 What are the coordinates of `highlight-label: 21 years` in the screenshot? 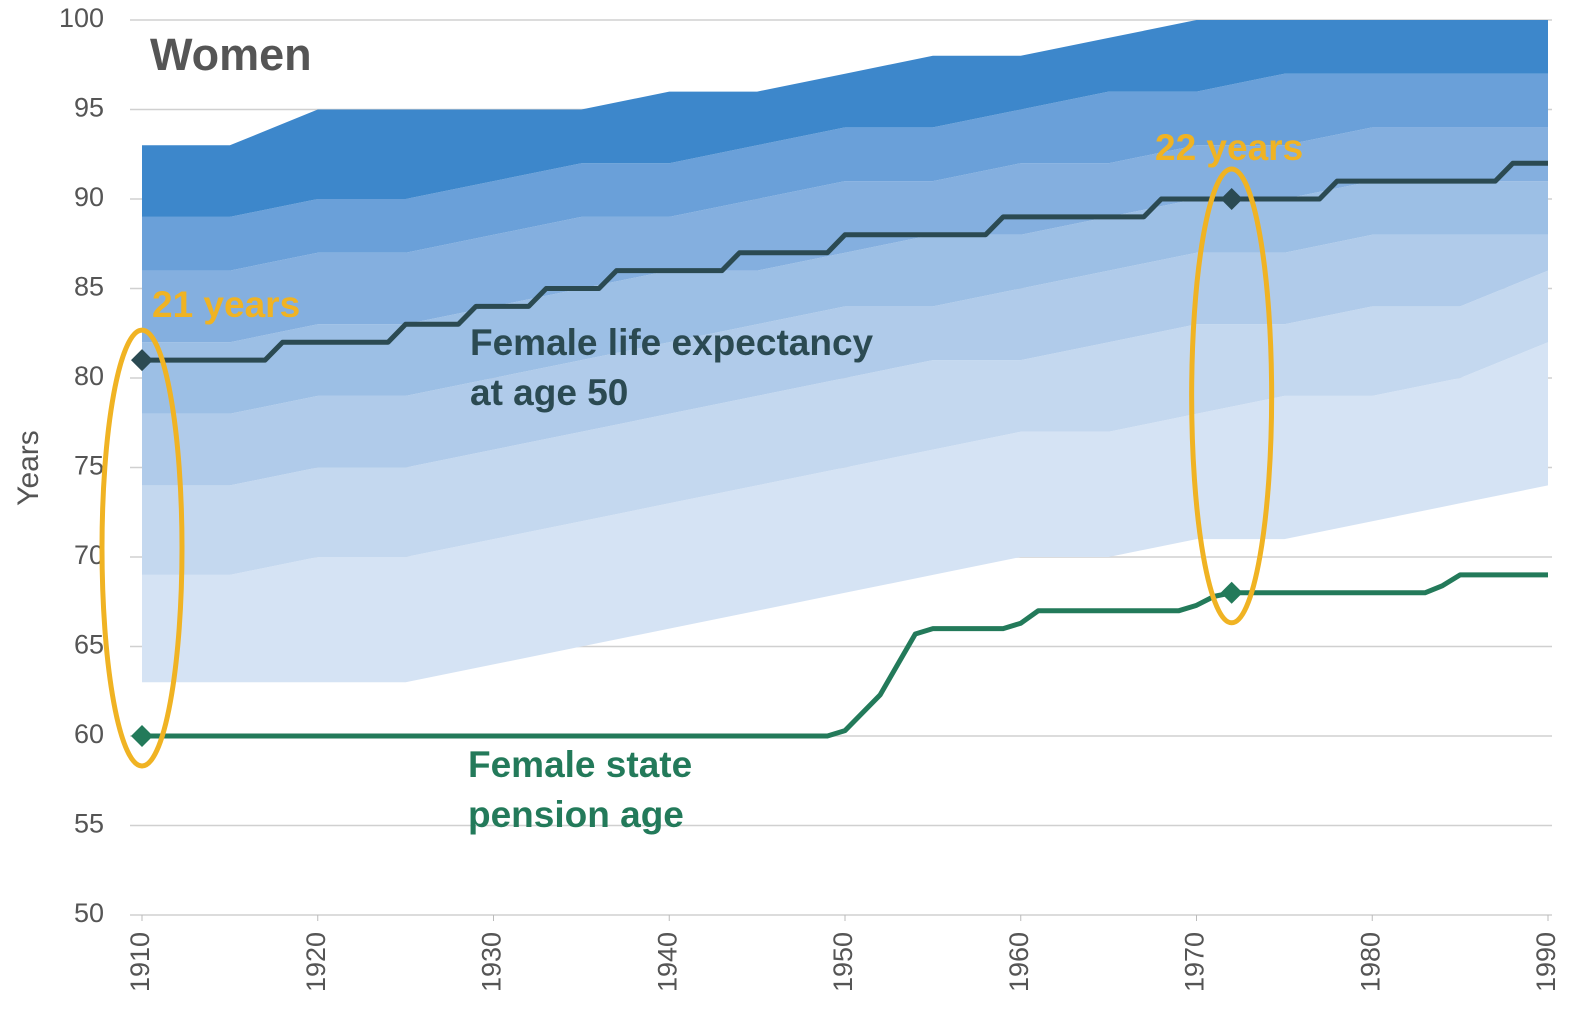 It's located at (226, 304).